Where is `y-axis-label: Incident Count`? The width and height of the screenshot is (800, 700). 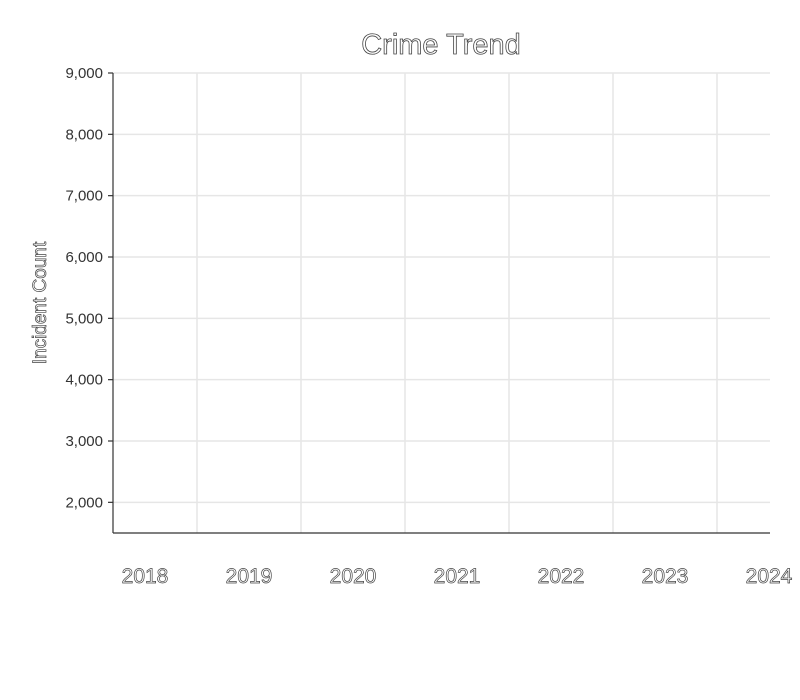 y-axis-label: Incident Count is located at coordinates (40, 302).